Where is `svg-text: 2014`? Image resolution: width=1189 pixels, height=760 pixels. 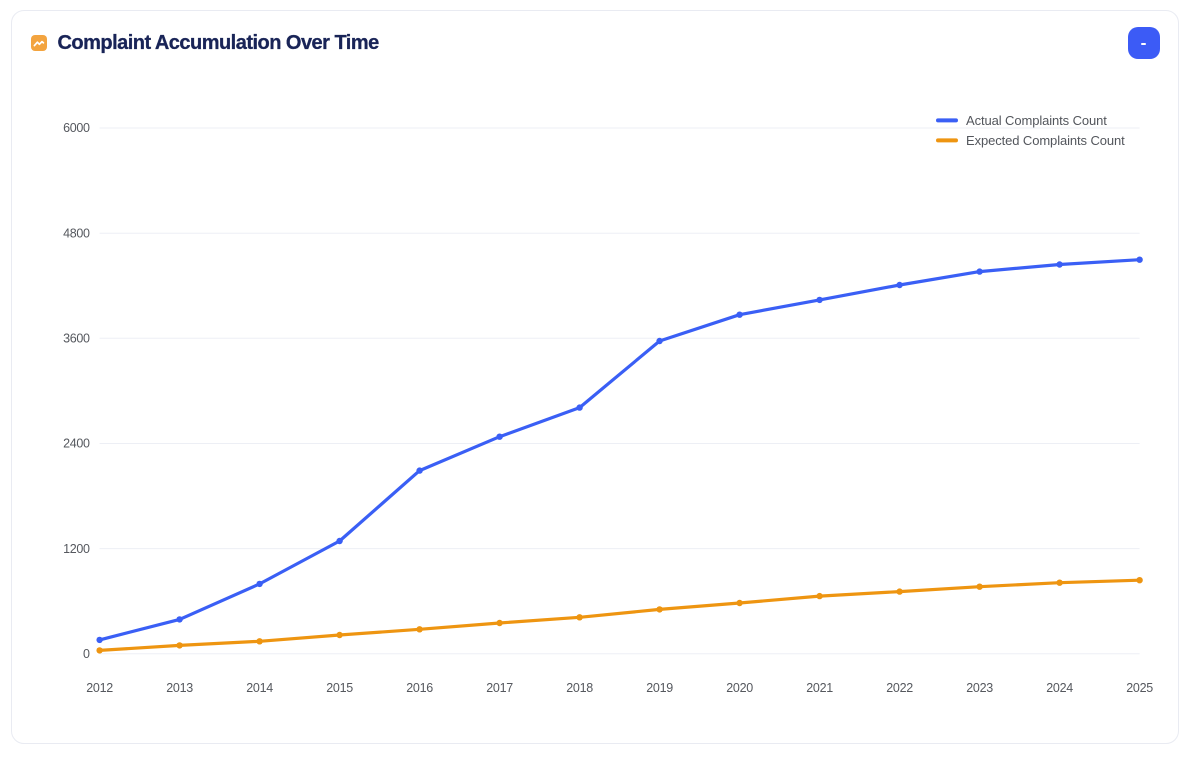 svg-text: 2014 is located at coordinates (259, 688).